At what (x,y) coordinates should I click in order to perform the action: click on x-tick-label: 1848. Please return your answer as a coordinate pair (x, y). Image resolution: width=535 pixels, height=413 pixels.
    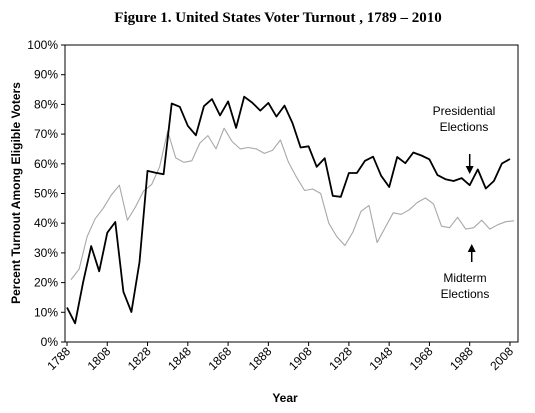
    Looking at the image, I should click on (179, 358).